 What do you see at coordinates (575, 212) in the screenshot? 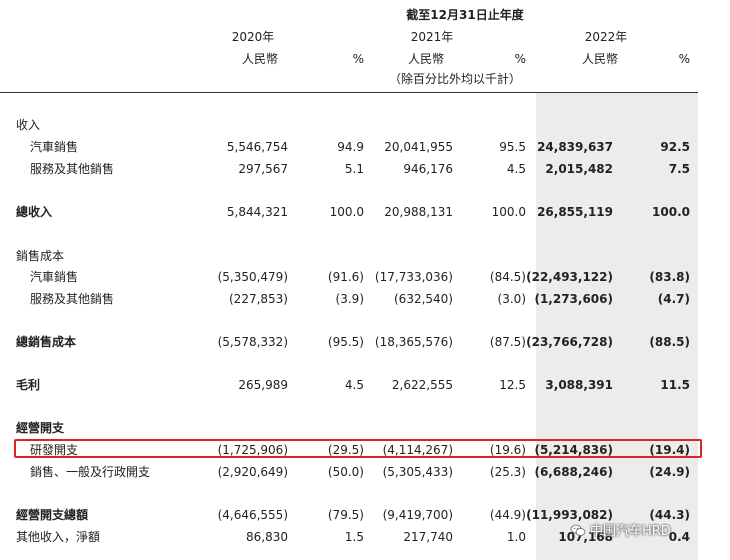
I see `row-value: 26,855,119` at bounding box center [575, 212].